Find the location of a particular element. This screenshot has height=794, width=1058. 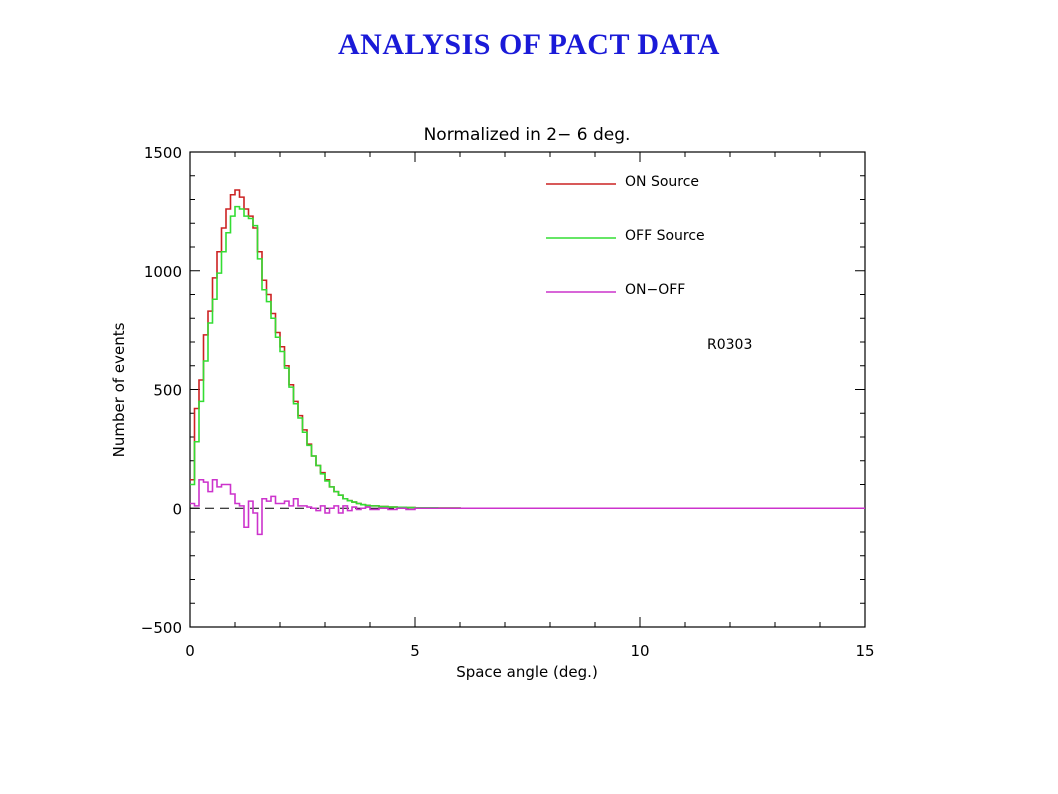

x-tick-label: 15 is located at coordinates (864, 651).